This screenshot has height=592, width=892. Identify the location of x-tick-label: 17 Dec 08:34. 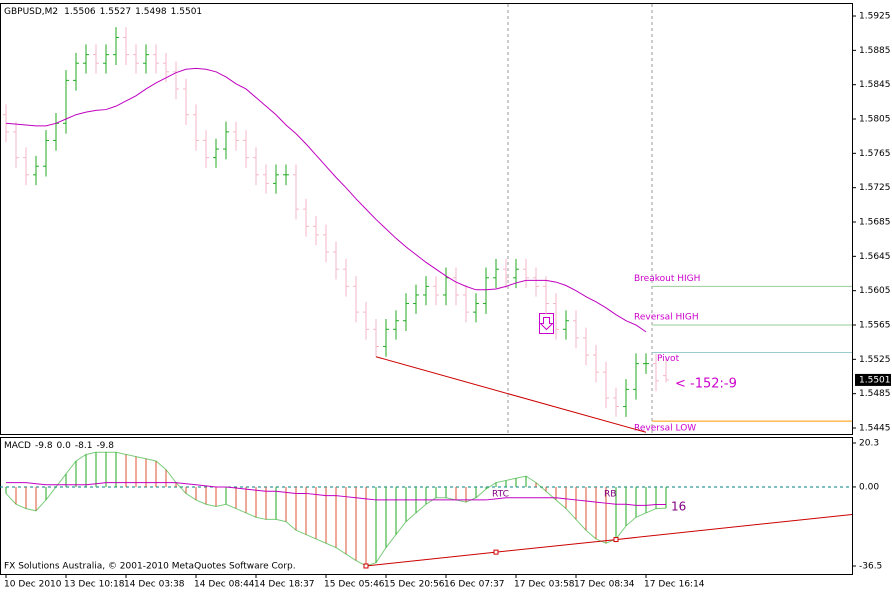
(604, 585).